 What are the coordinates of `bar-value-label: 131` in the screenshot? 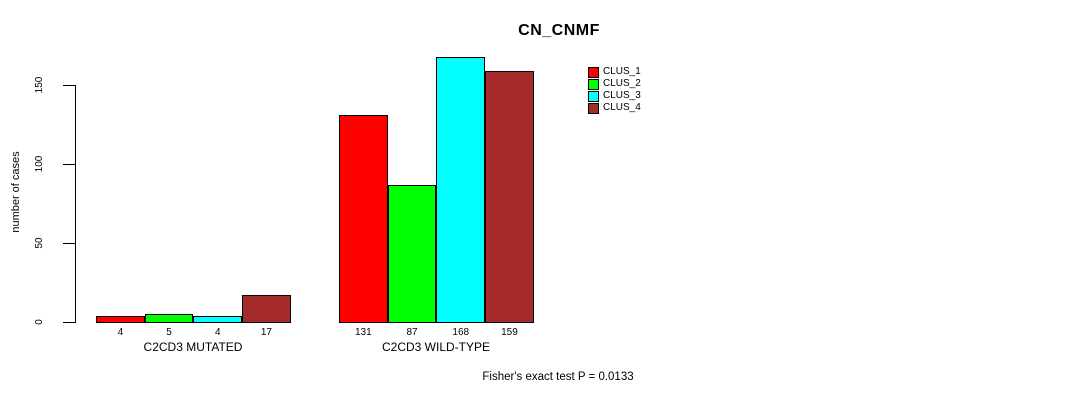 It's located at (363, 332).